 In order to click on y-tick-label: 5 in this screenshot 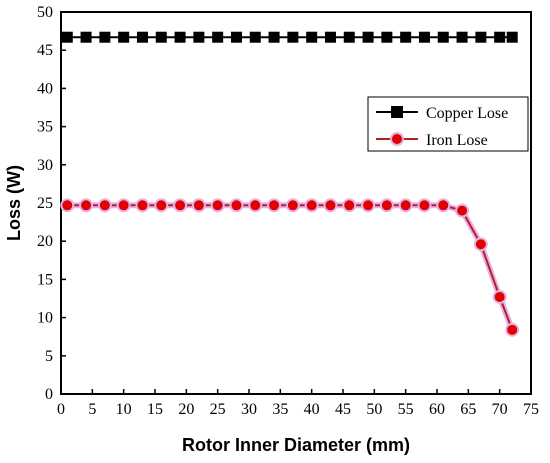, I will do `click(49, 356)`.